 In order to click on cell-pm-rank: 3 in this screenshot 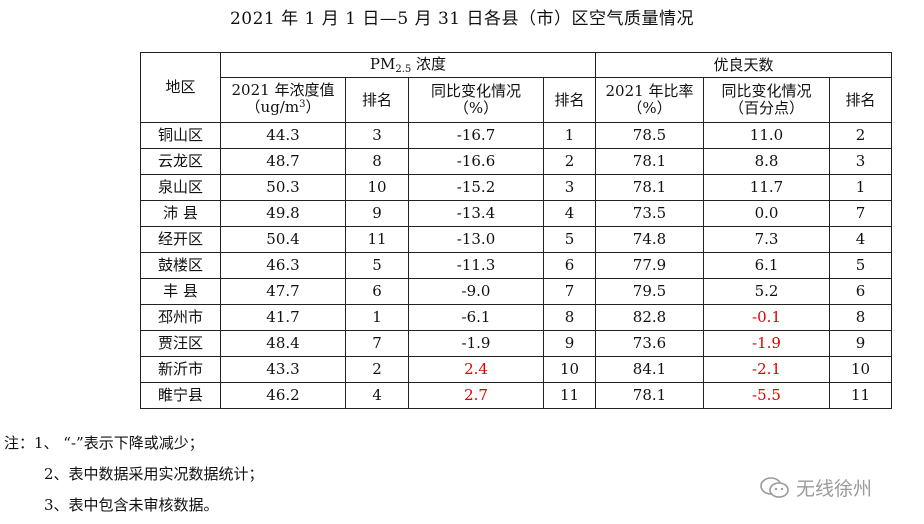, I will do `click(377, 135)`.